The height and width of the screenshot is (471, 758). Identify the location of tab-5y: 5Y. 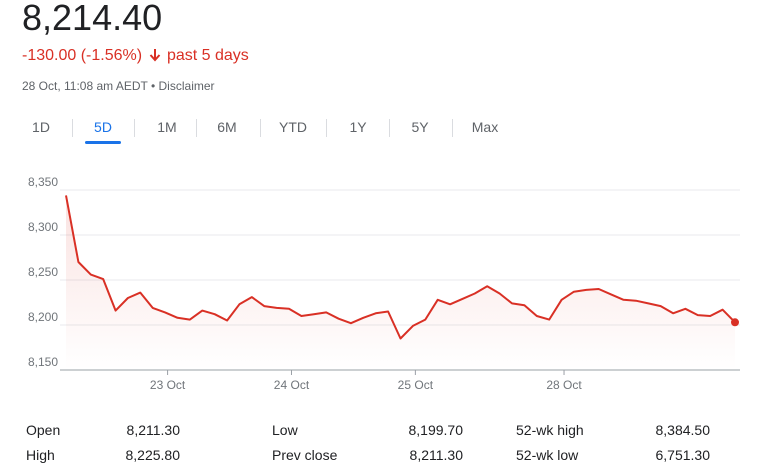
(420, 127).